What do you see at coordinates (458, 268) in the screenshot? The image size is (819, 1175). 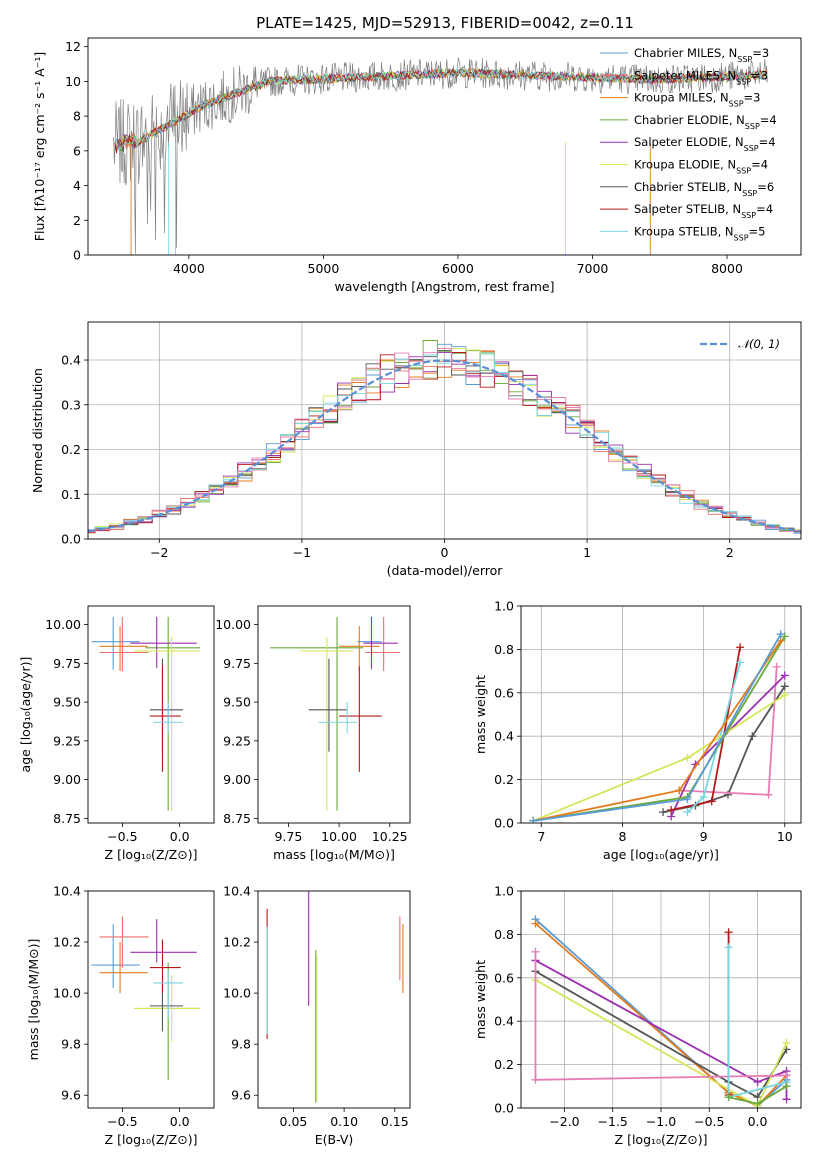 I see `x-tick-label: 6000` at bounding box center [458, 268].